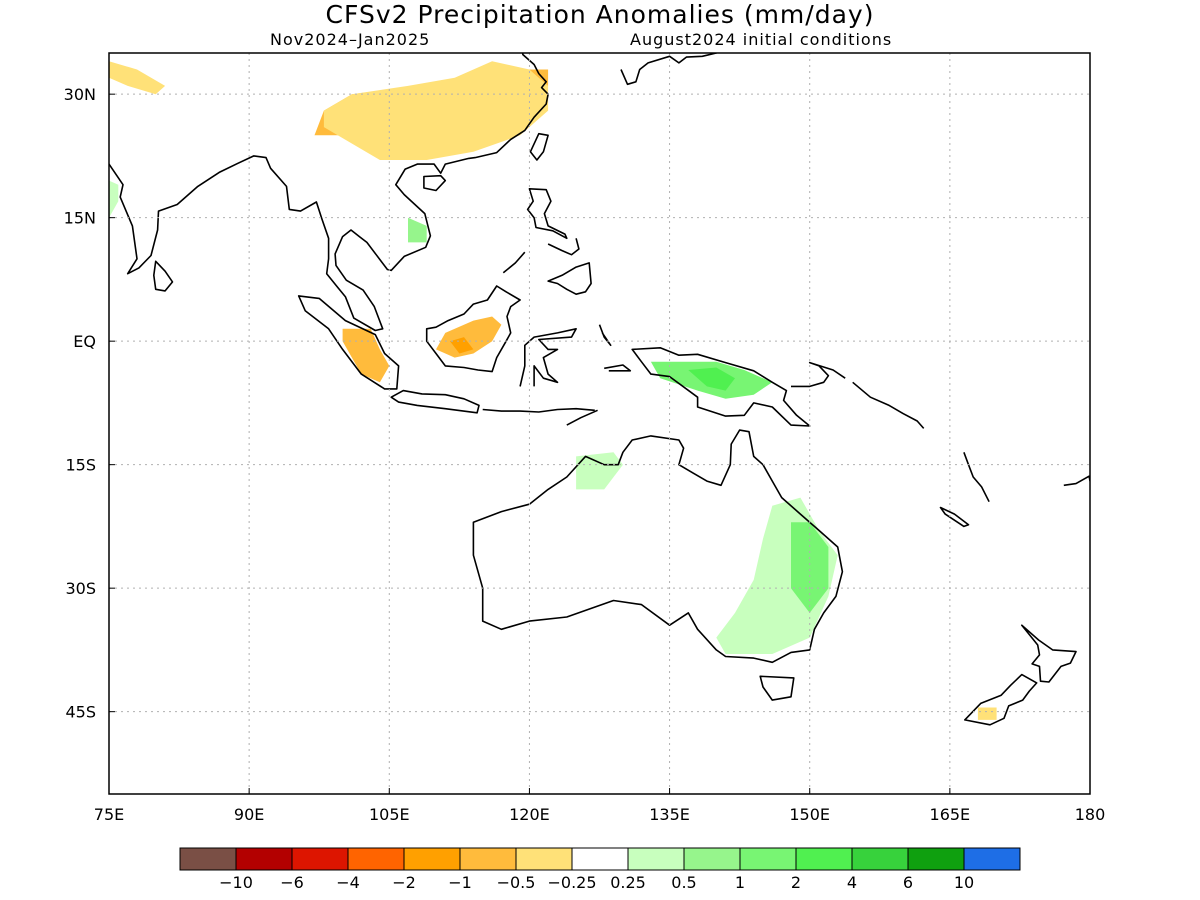  I want to click on anomaly-region-sumatra, so click(366, 355).